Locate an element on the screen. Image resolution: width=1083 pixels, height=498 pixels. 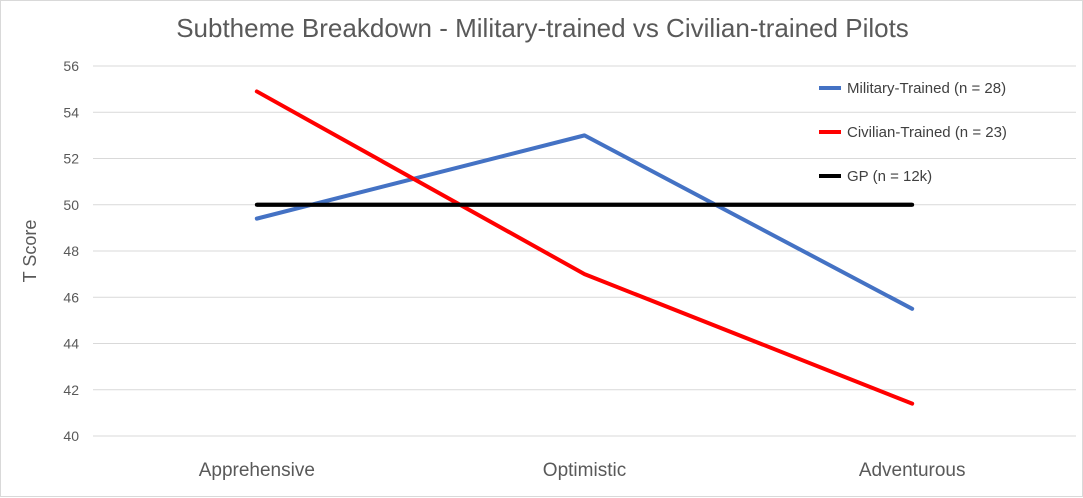
y-tick-label: 40 is located at coordinates (71, 436).